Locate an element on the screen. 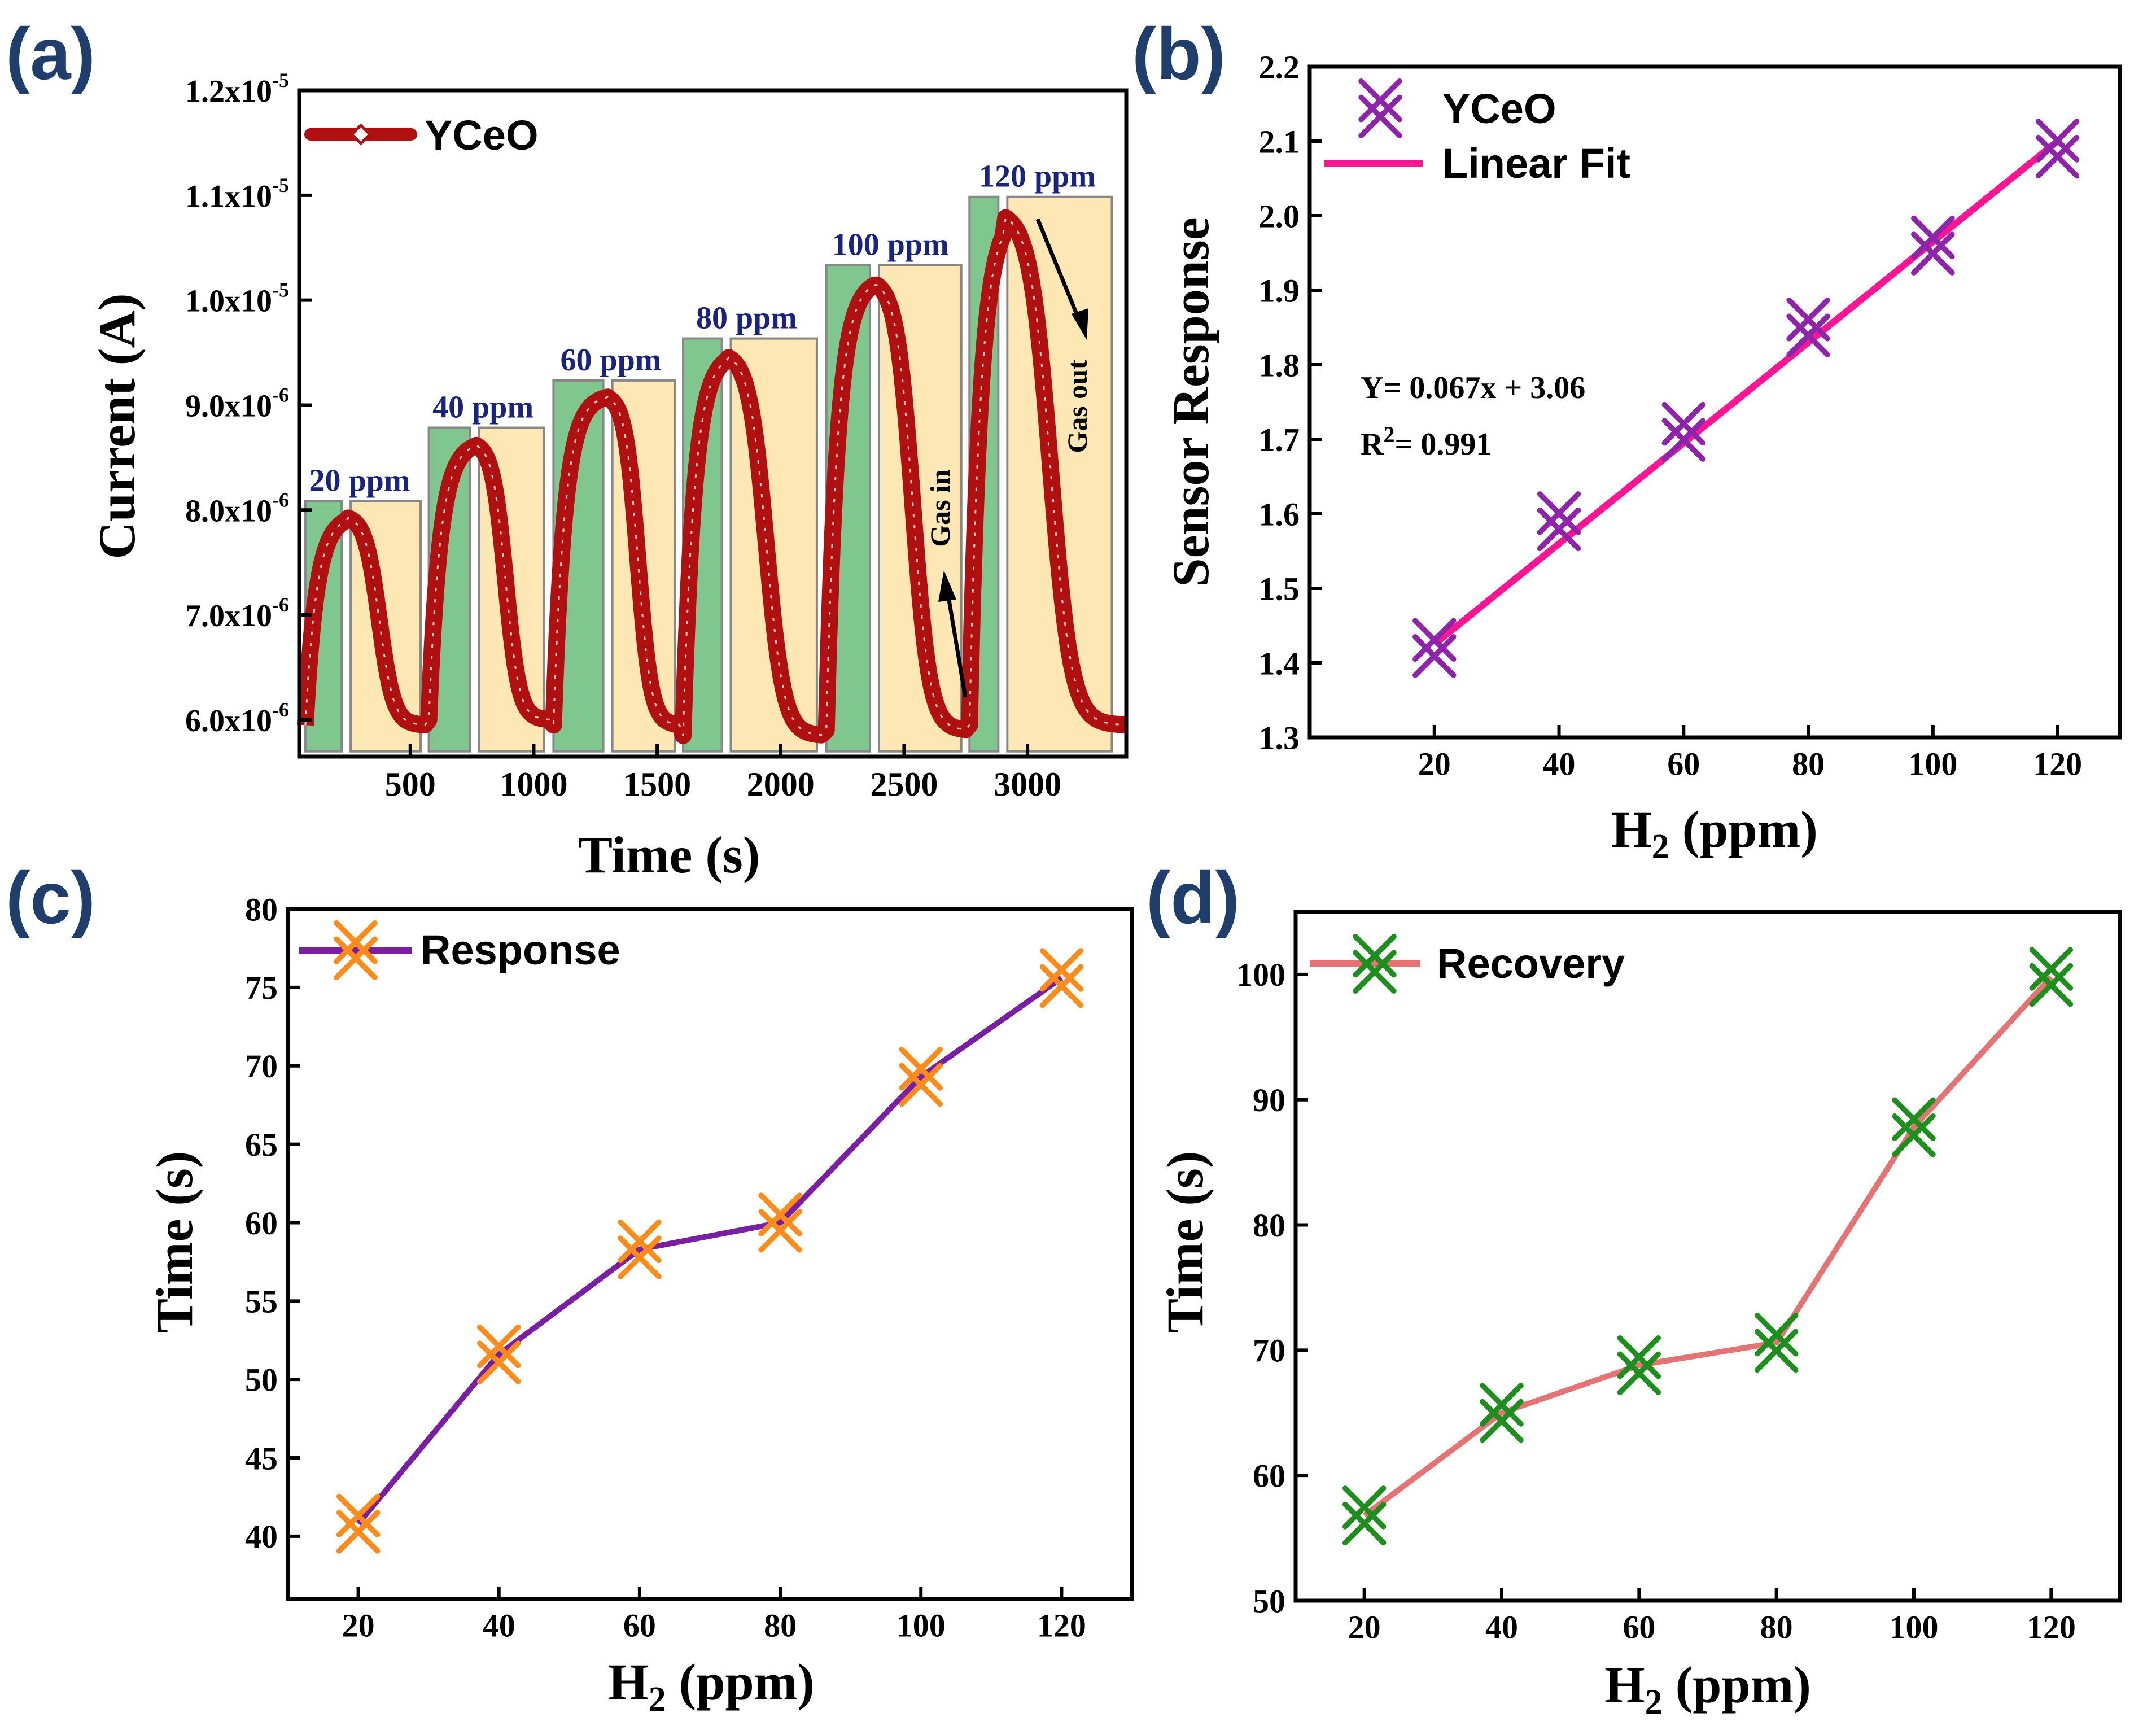 This screenshot has height=1726, width=2156. c-x-tick-label: 20 is located at coordinates (358, 1625).